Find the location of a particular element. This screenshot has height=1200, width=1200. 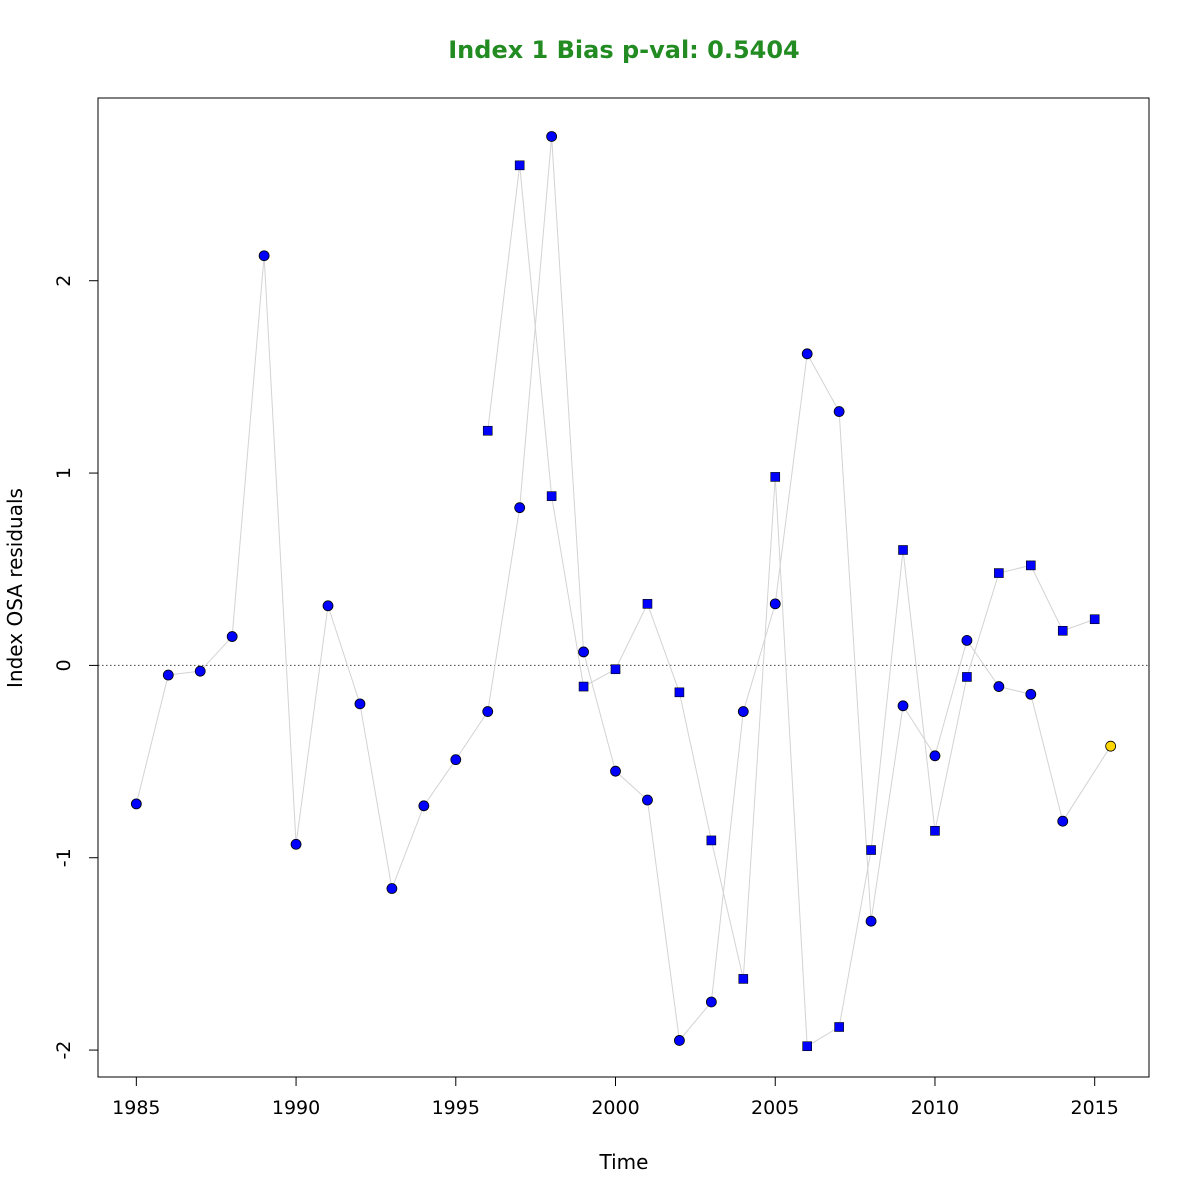

y-tick-label: 2 is located at coordinates (64, 281).